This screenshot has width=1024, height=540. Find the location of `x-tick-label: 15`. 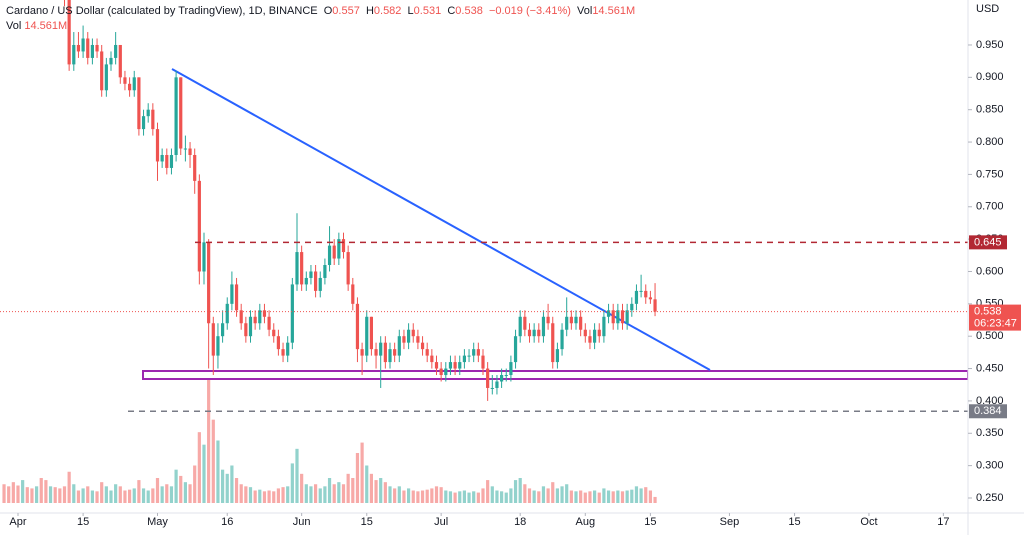

x-tick-label: 15 is located at coordinates (794, 522).